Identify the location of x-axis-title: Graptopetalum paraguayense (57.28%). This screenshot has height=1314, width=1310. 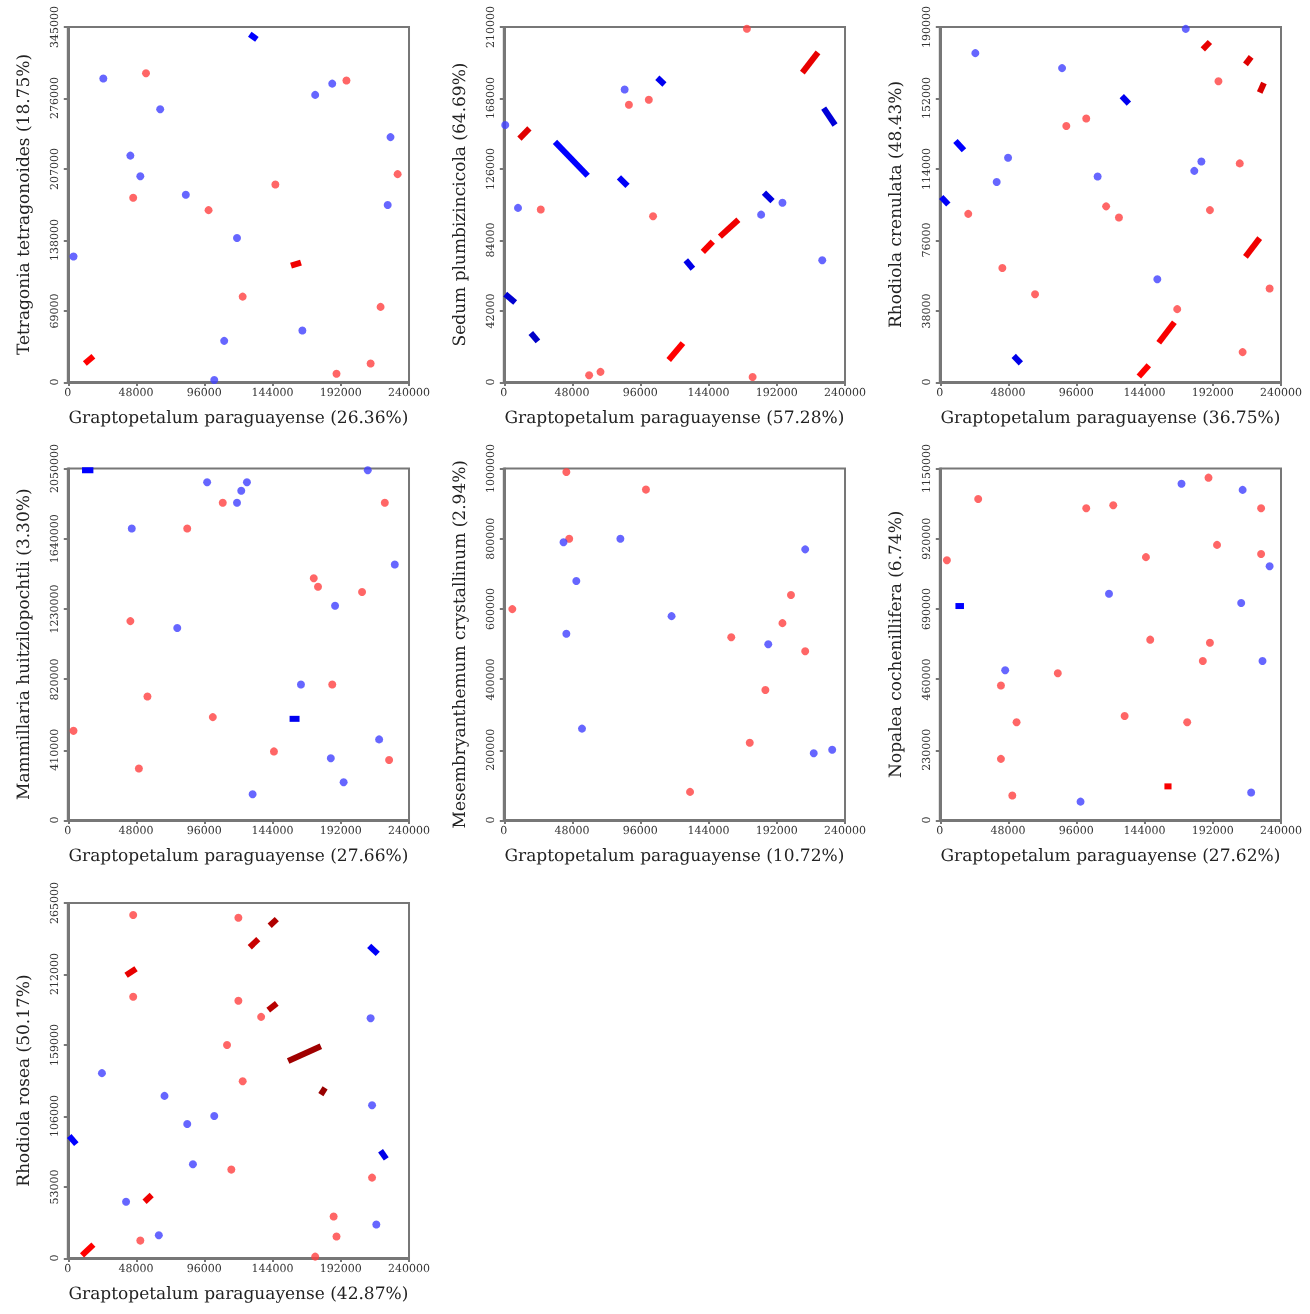
(674, 419).